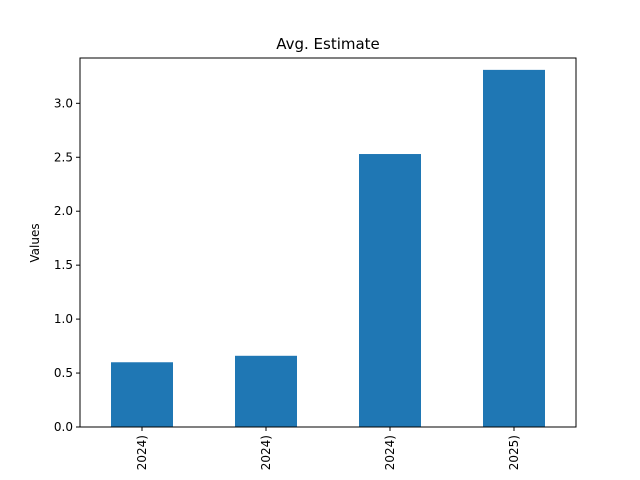 This screenshot has height=480, width=640. I want to click on x-axis-ticks: 2024) 2024) 2024) 2025), so click(328, 448).